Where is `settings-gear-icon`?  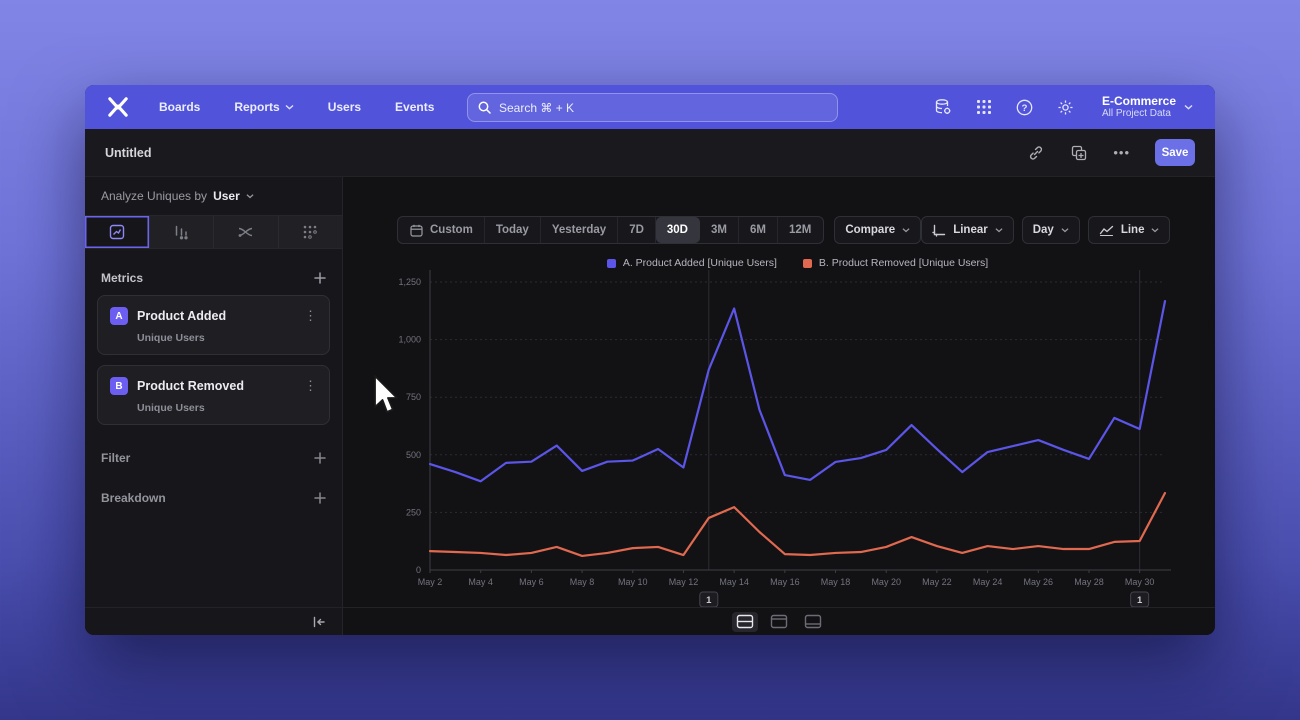
settings-gear-icon is located at coordinates (1066, 107).